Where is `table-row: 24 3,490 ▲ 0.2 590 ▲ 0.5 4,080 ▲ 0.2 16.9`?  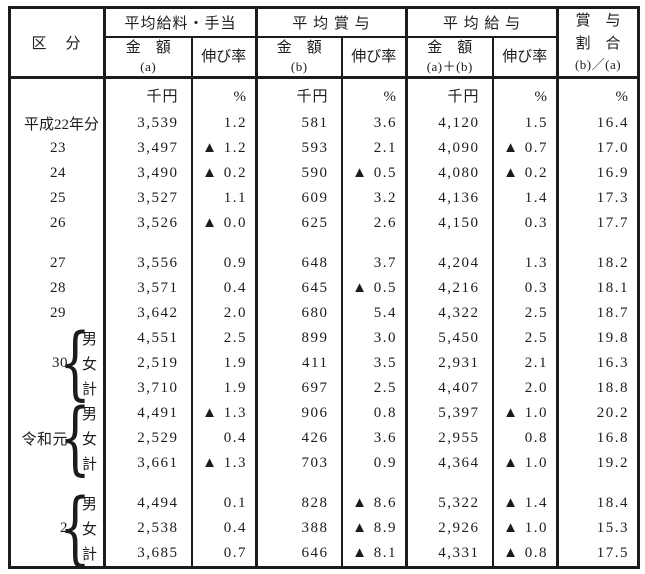 table-row: 24 3,490 ▲ 0.2 590 ▲ 0.5 4,080 ▲ 0.2 16.9 is located at coordinates (324, 173).